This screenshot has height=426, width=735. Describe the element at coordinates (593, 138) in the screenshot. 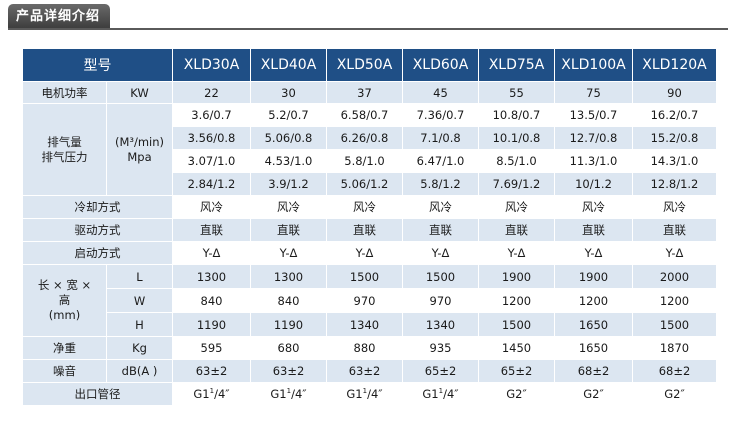

I see `air-value: 12.7/0.8` at that location.